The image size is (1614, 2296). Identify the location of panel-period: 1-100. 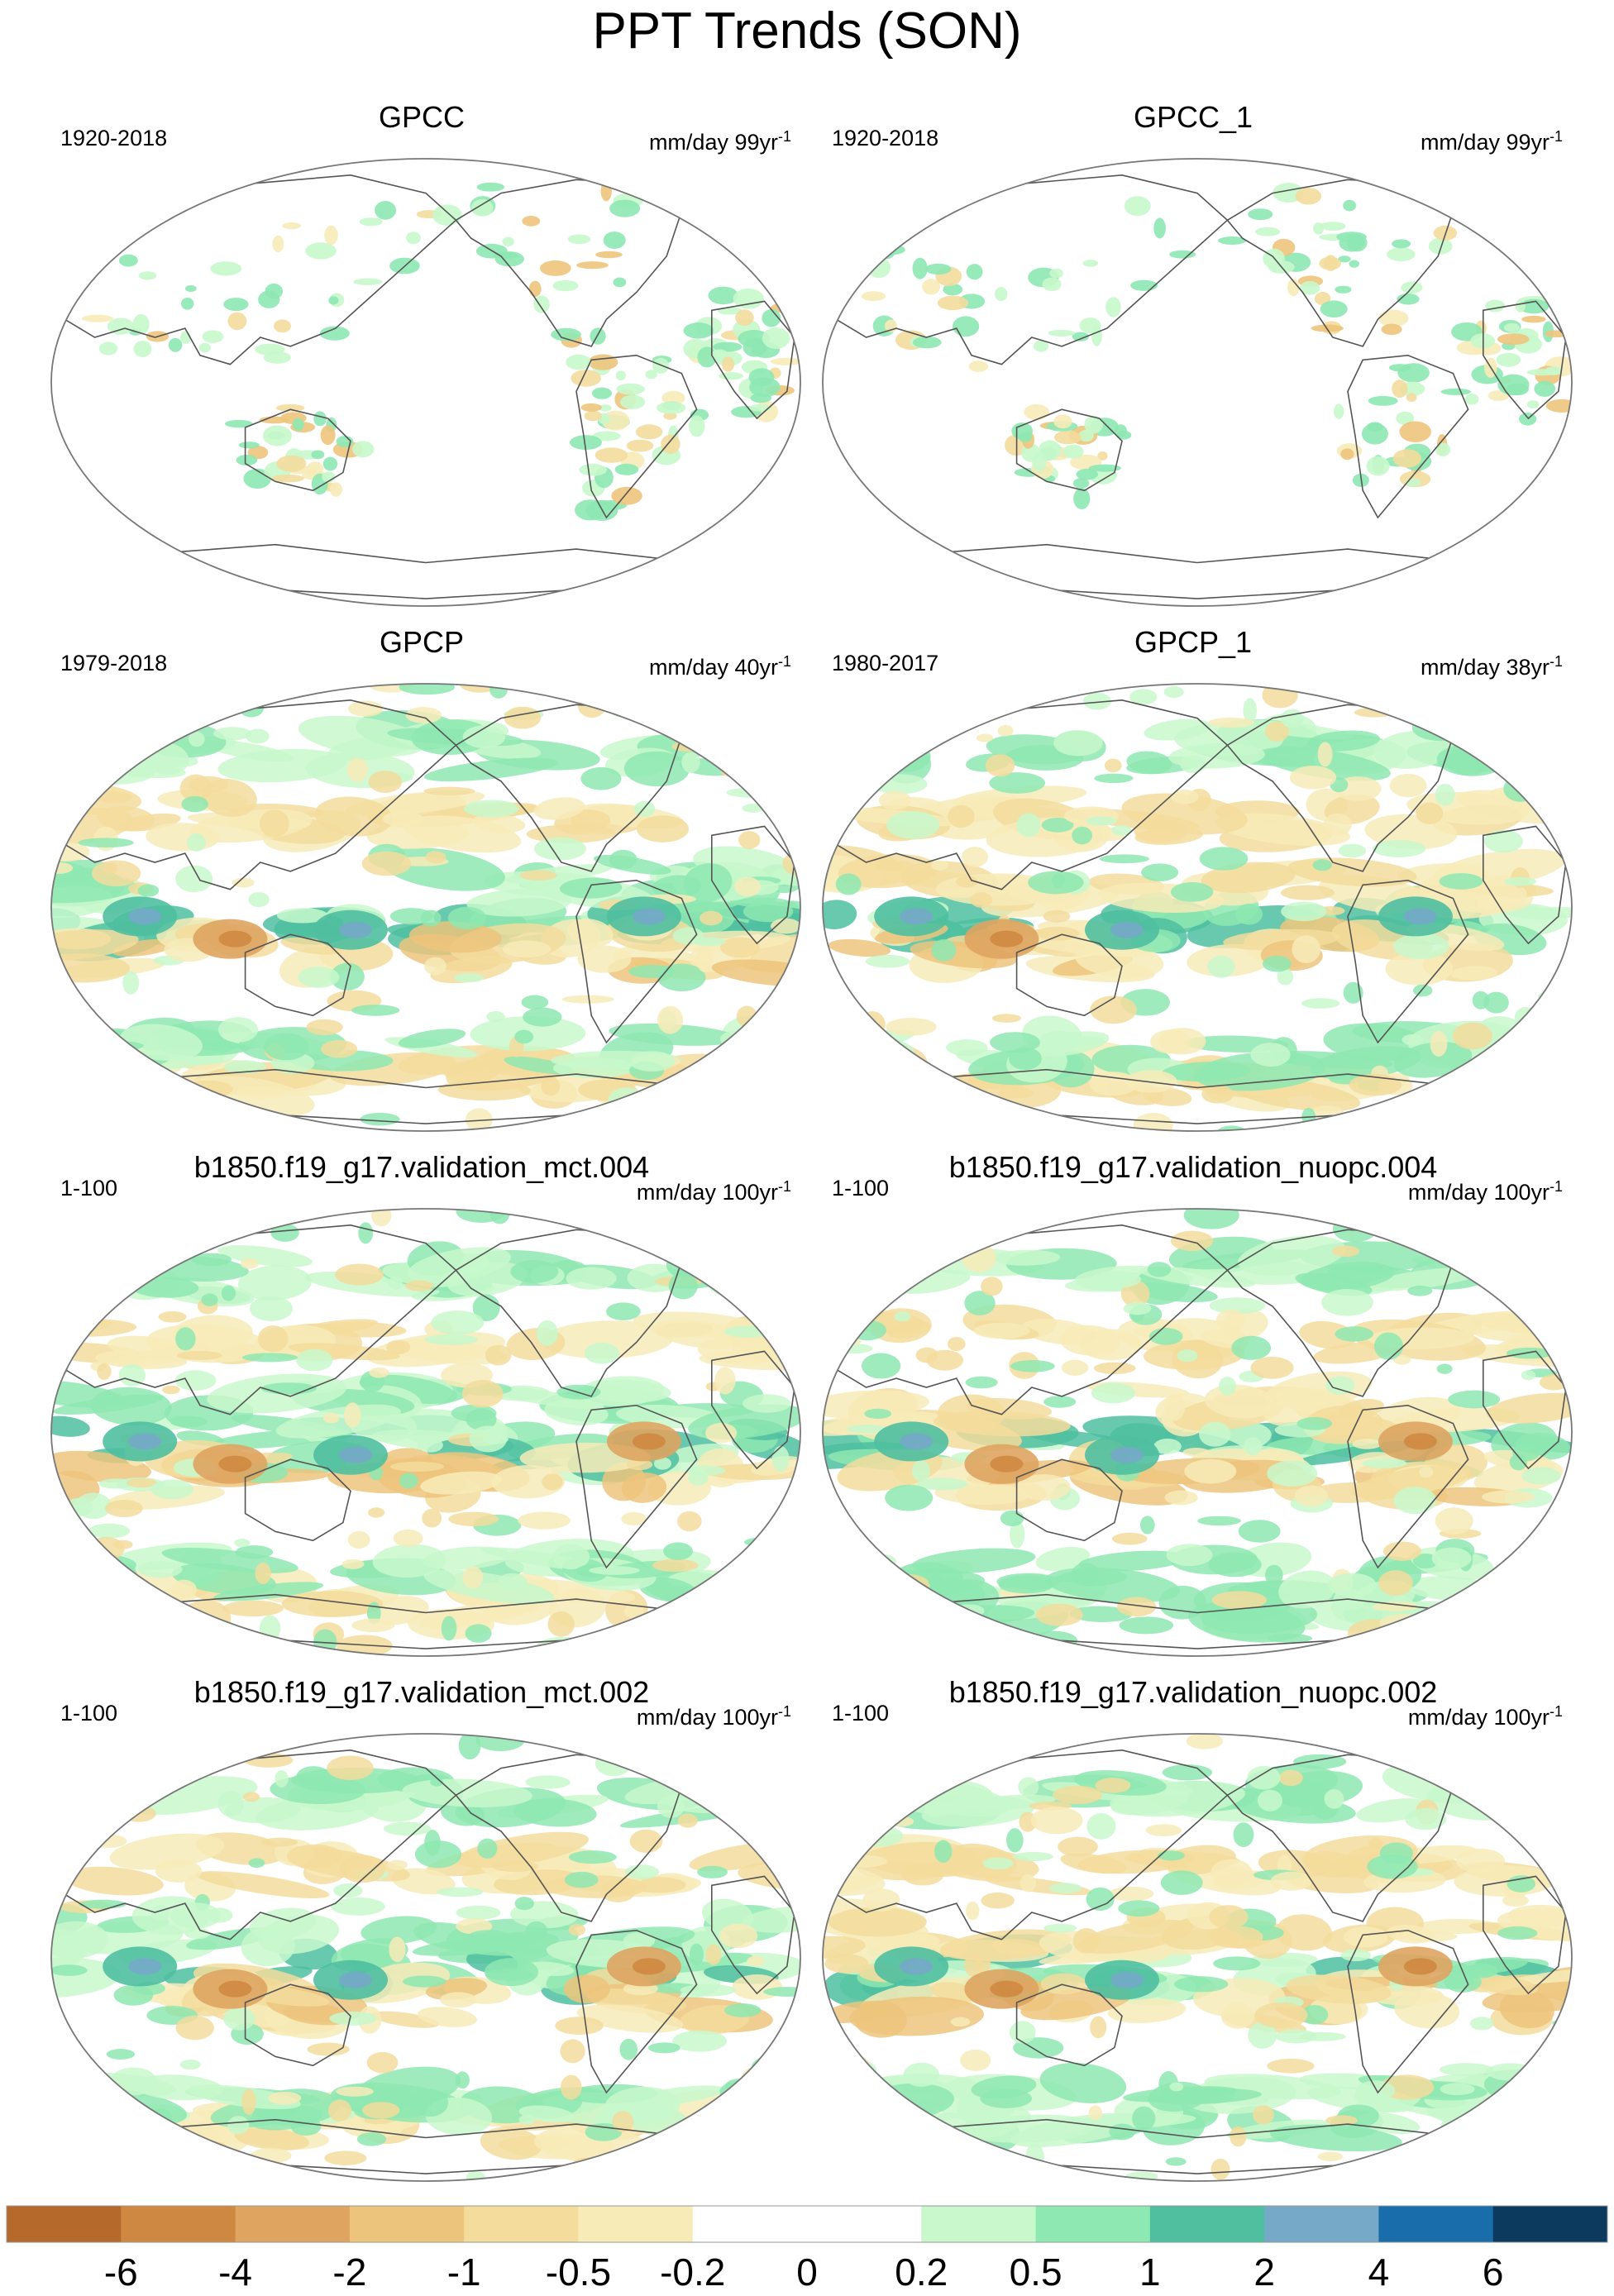
(89, 1713).